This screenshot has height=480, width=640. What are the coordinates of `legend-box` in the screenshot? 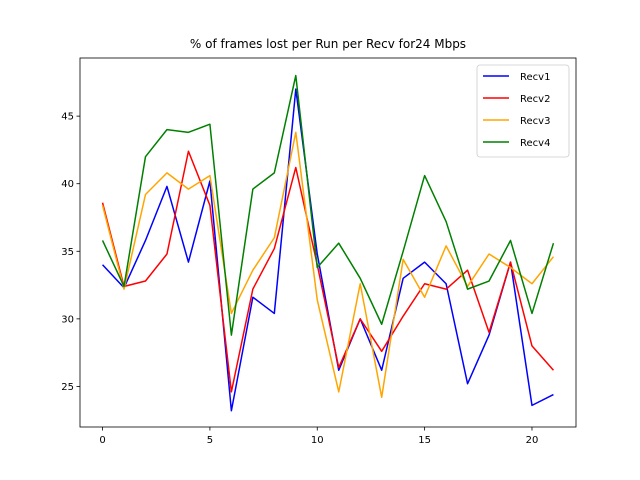 It's located at (523, 111).